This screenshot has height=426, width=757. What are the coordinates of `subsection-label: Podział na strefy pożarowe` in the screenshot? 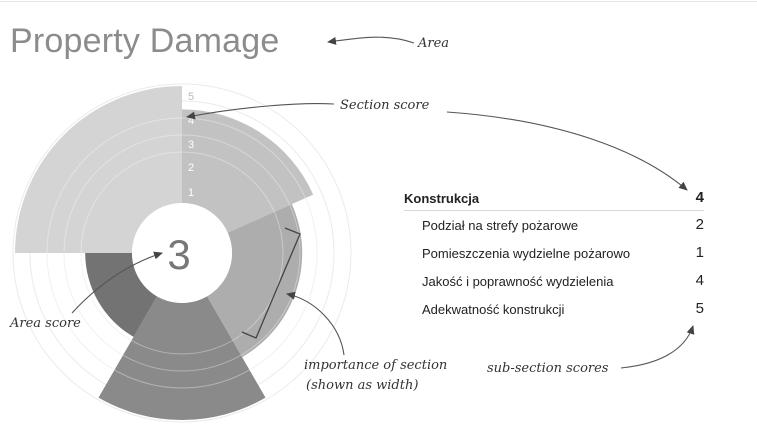 It's located at (500, 225).